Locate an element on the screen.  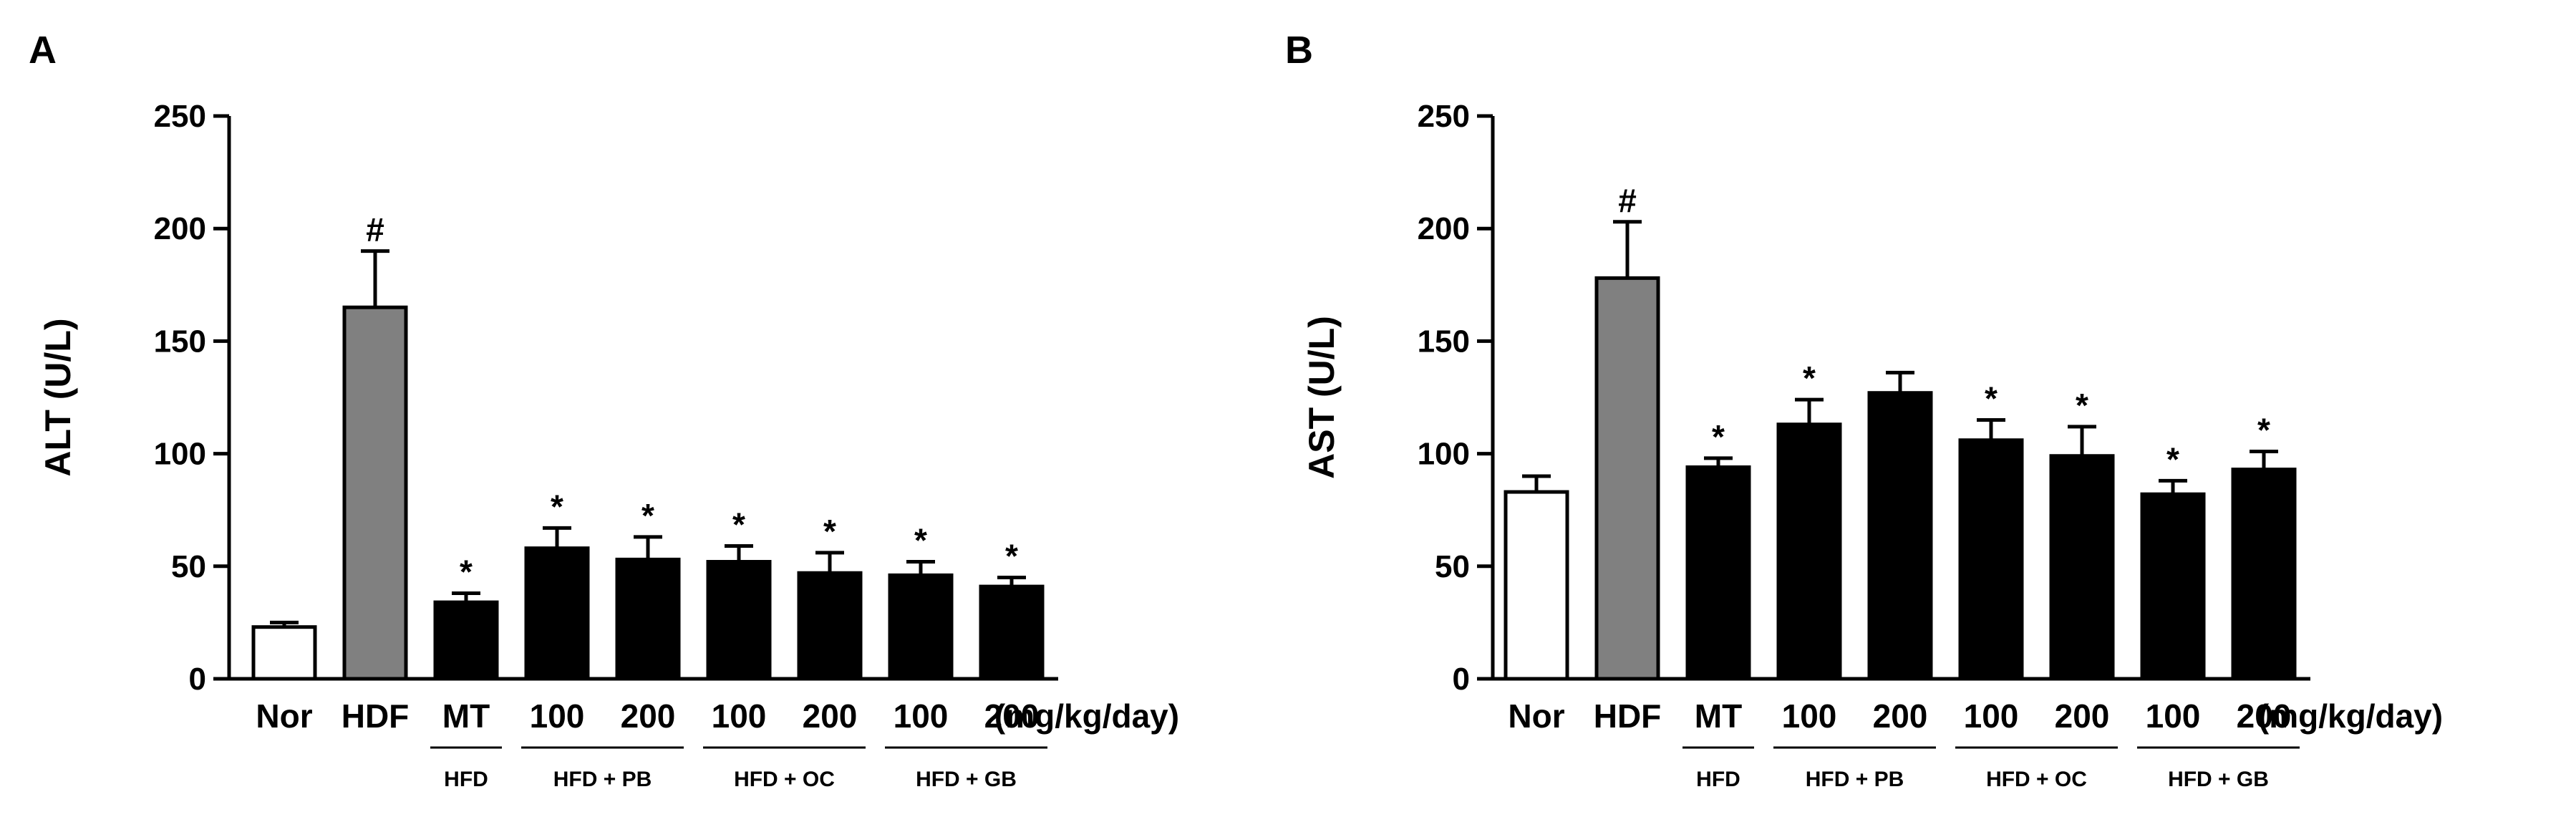
y-axis-title: AST (U/L) is located at coordinates (1322, 398).